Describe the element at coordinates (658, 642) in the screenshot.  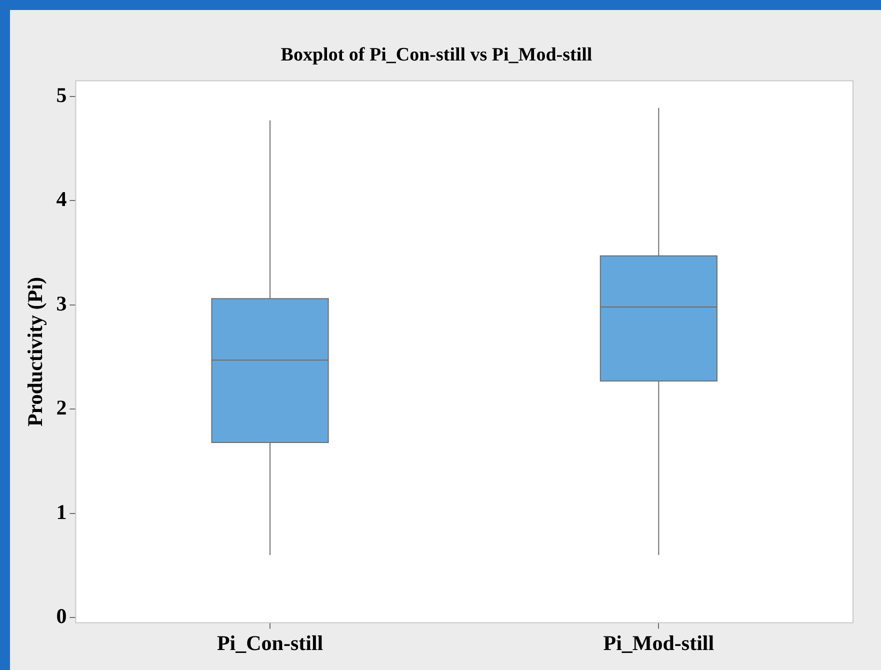
I see `x-tick-label: Pi_Mod-still` at that location.